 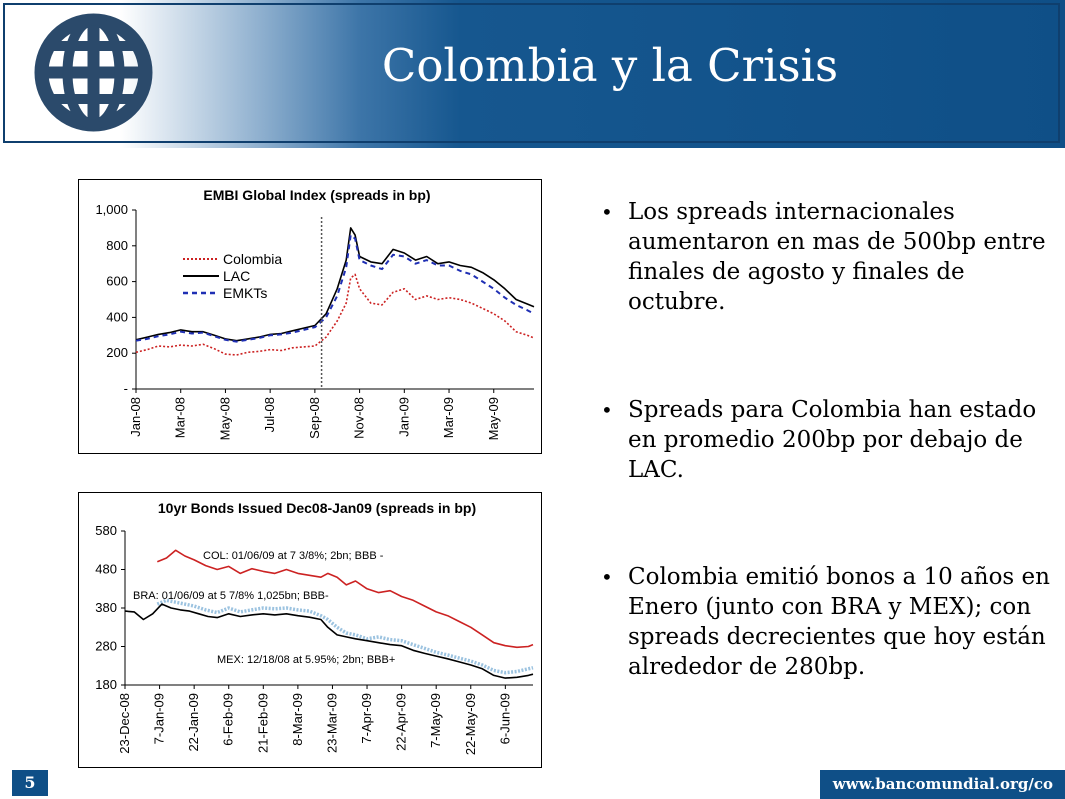 I want to click on series-line-lac, so click(x=335, y=284).